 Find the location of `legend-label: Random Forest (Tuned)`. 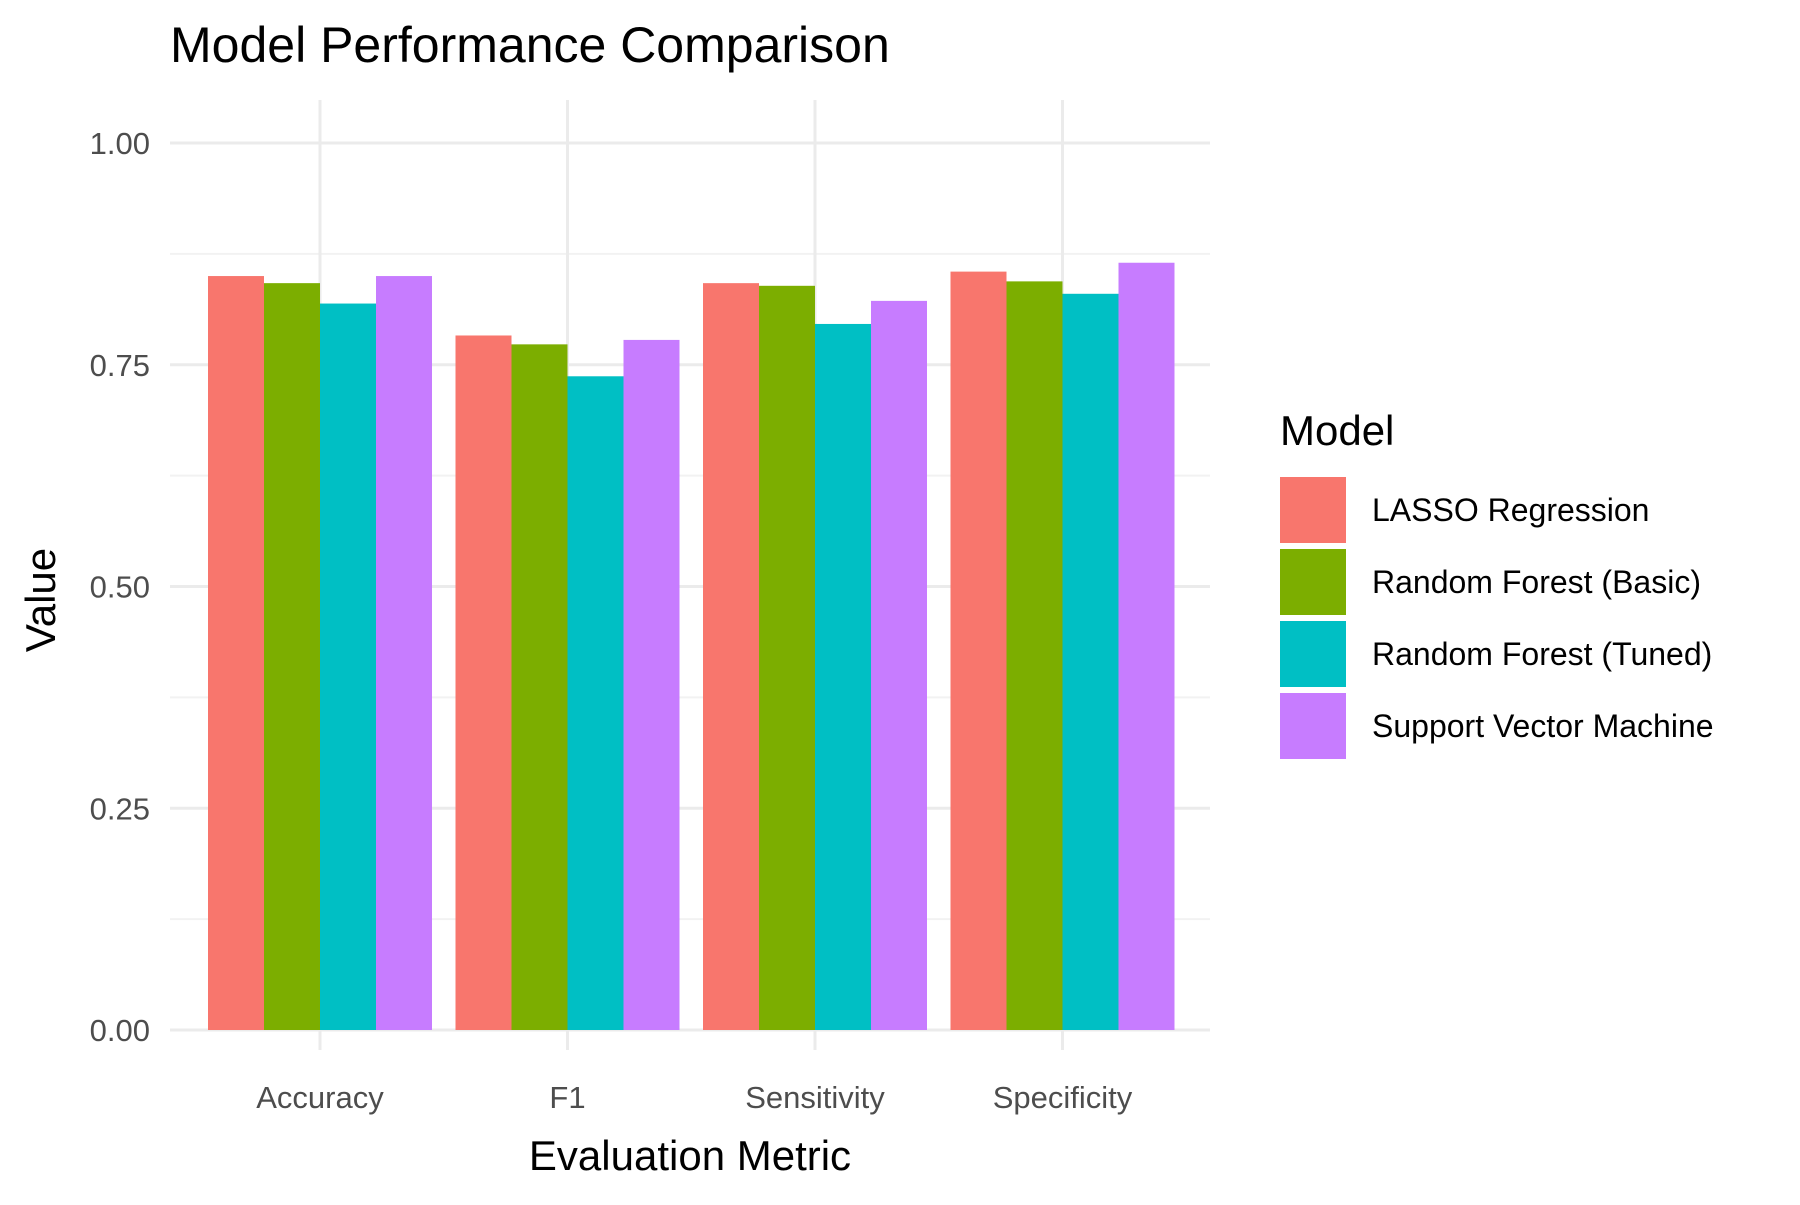

legend-label: Random Forest (Tuned) is located at coordinates (1542, 654).